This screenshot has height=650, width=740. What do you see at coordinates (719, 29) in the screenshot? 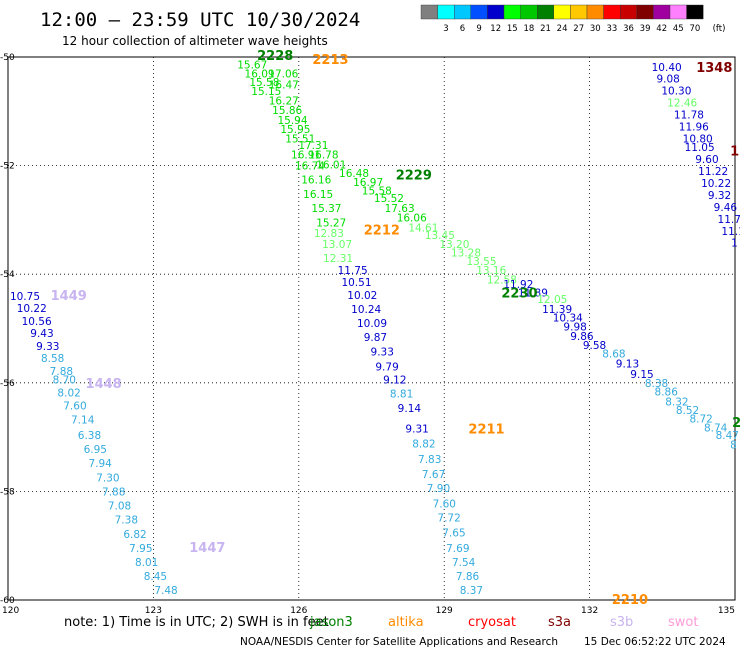
I see `colorbar-unit: (ft)` at bounding box center [719, 29].